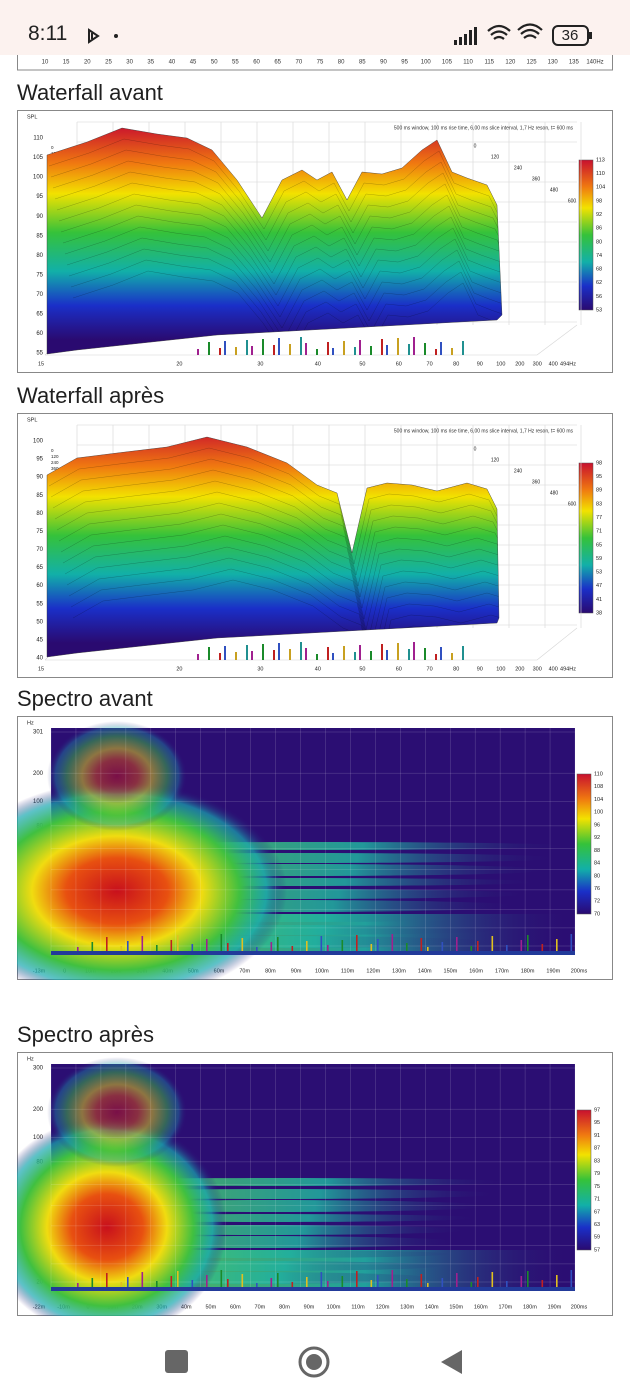 This screenshot has width=630, height=1400. What do you see at coordinates (404, 63) in the screenshot?
I see `axis-label: 95` at bounding box center [404, 63].